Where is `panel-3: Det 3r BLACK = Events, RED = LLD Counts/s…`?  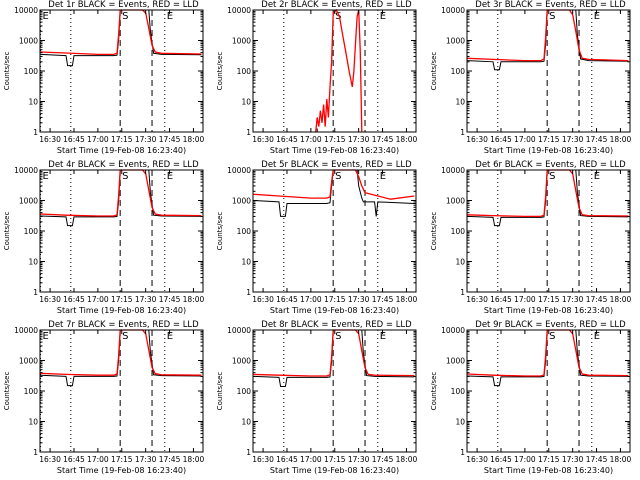
panel-3: Det 3r BLACK = Events, RED = LLD Counts/s… is located at coordinates (530, 77).